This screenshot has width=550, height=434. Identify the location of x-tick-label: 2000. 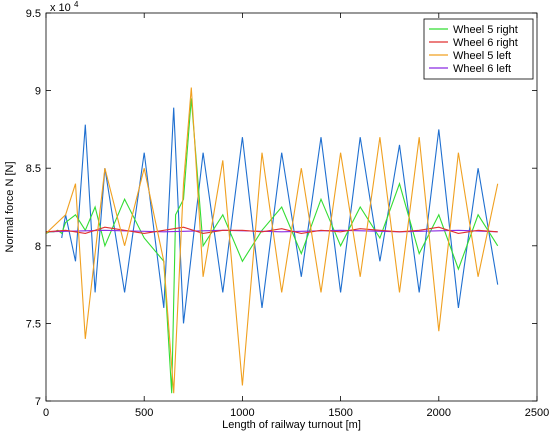
(439, 413).